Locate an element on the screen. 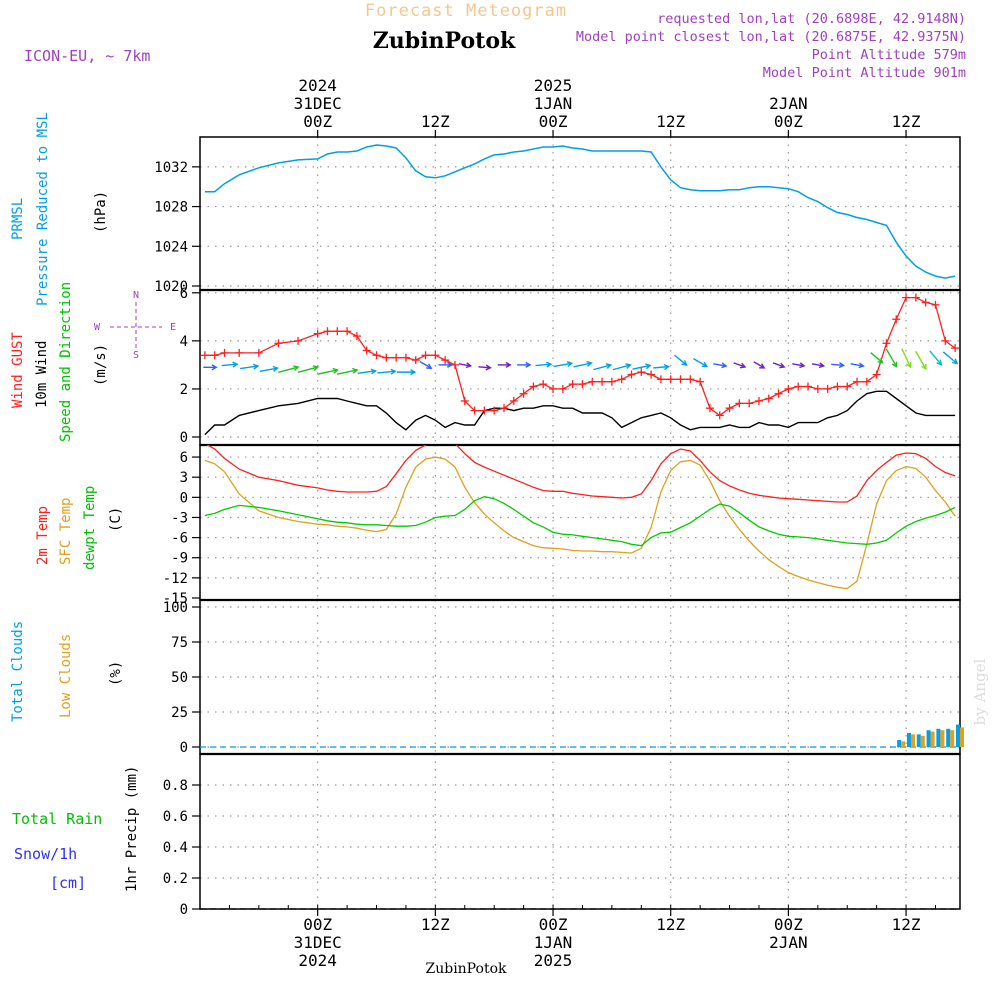 This screenshot has width=1000, height=1005. time-label: 00Z is located at coordinates (317, 924).